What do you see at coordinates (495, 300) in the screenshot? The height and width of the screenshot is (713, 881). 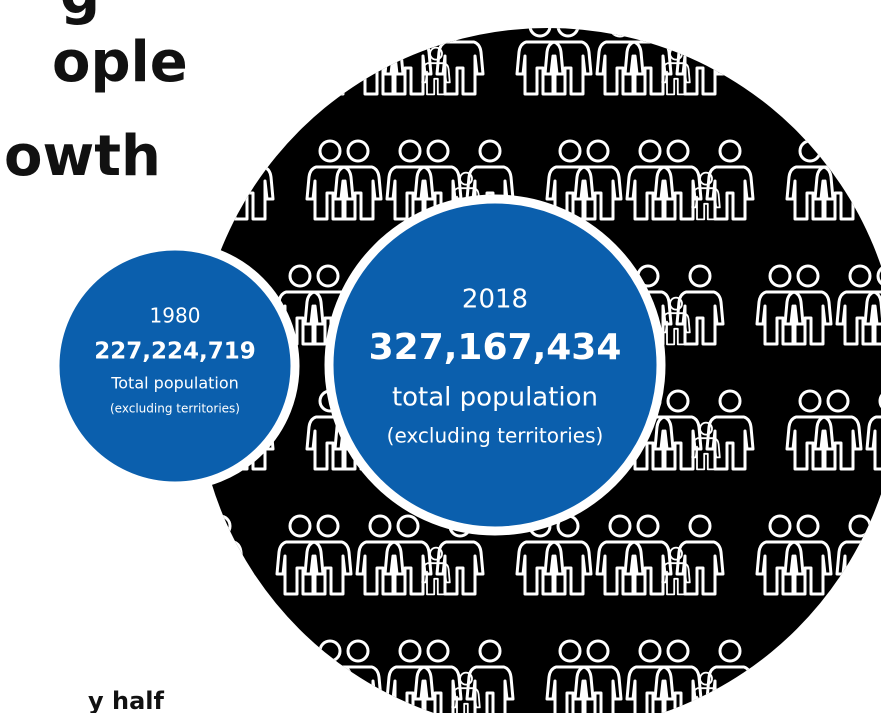 I see `year: 2018` at bounding box center [495, 300].